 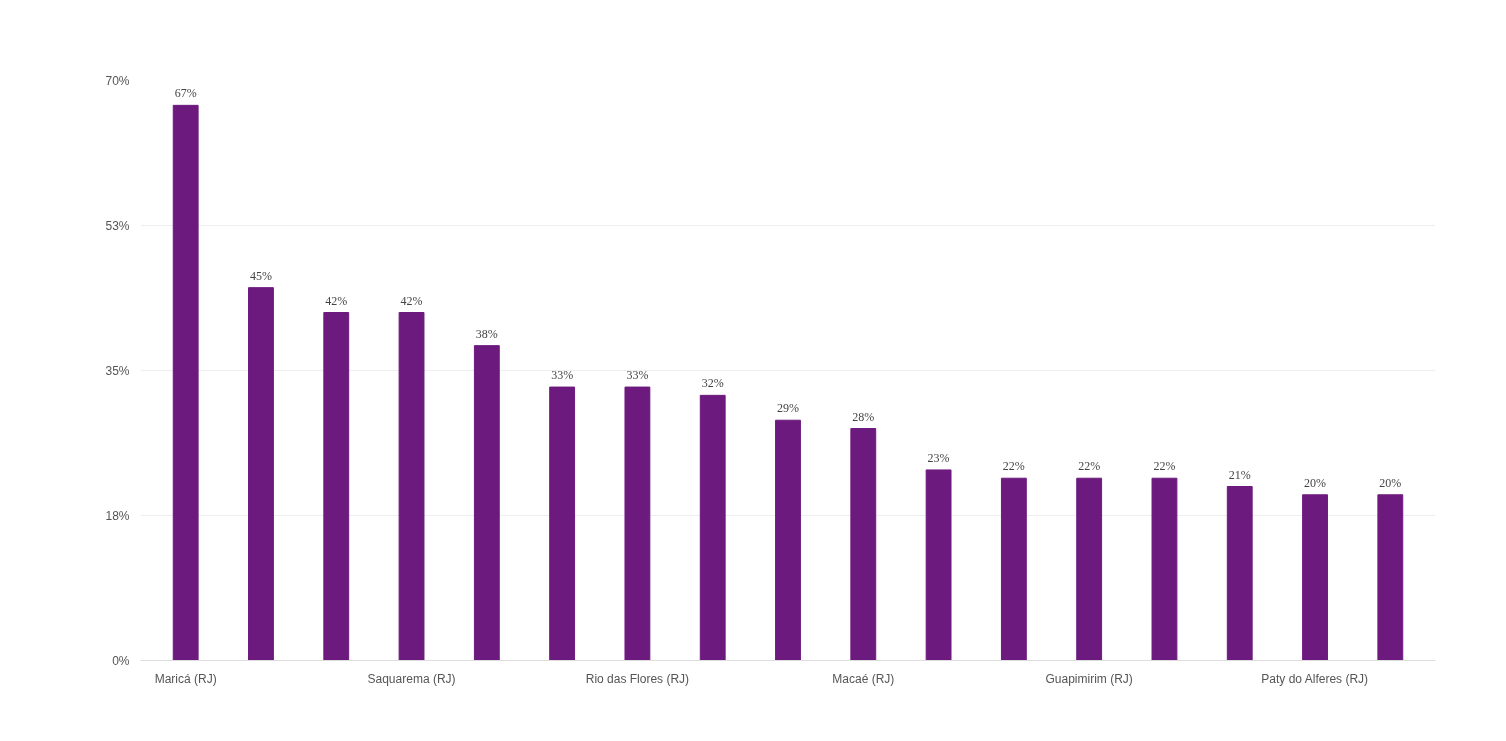 What do you see at coordinates (863, 678) in the screenshot?
I see `x-tick-label: Macaé (RJ)` at bounding box center [863, 678].